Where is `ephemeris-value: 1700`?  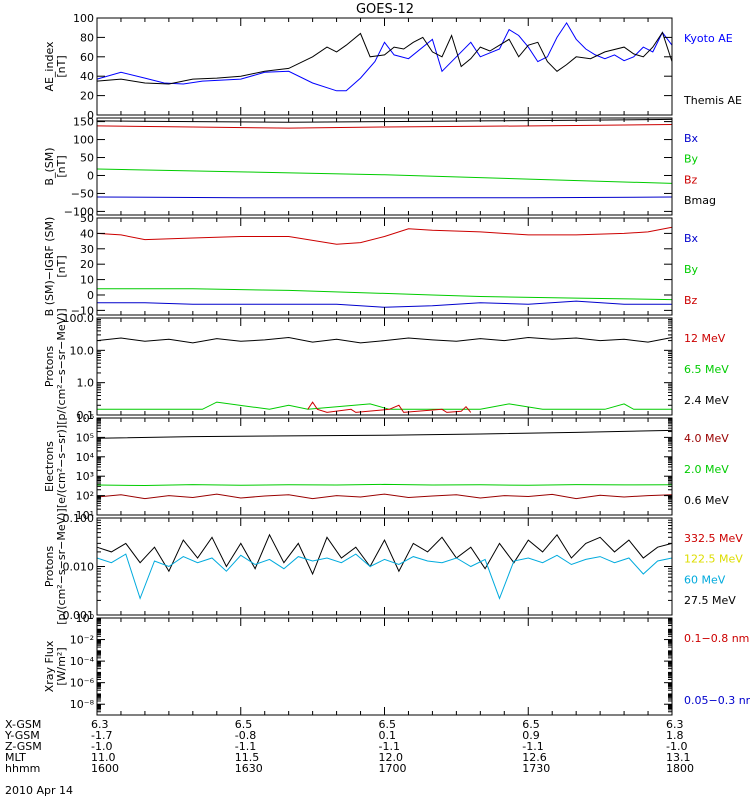
ephemeris-value: 1700 is located at coordinates (393, 768).